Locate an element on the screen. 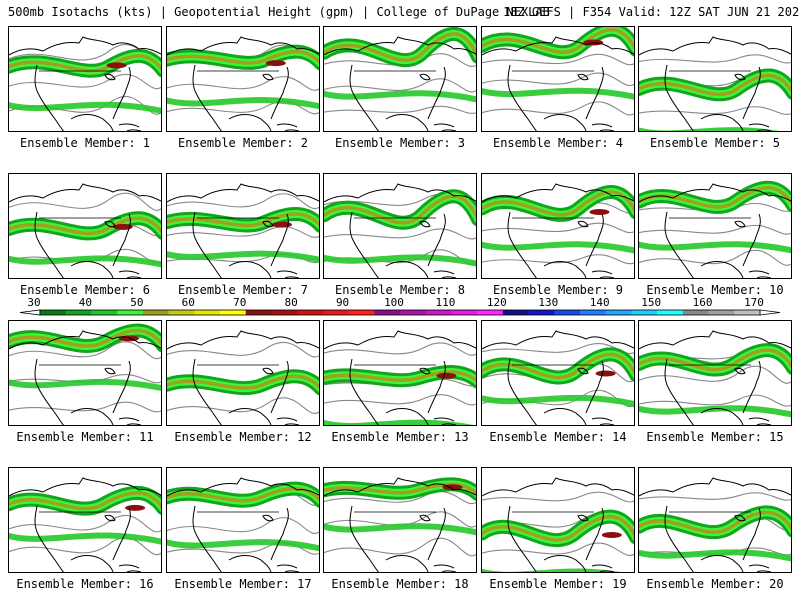  ensemble-member-label: Ensemble Member: 5 is located at coordinates (715, 143).